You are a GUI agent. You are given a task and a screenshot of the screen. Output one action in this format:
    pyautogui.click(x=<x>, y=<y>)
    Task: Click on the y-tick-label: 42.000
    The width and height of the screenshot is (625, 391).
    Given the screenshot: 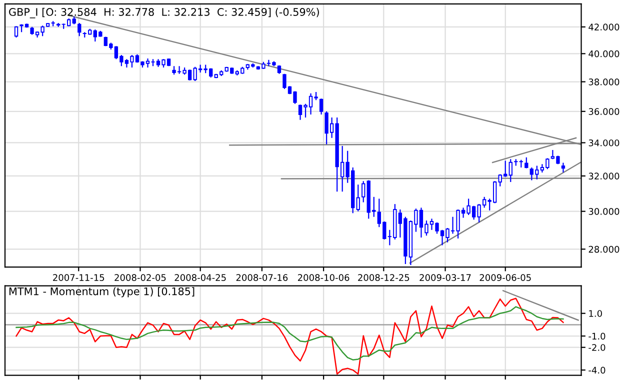 What is the action you would take?
    pyautogui.click(x=604, y=27)
    